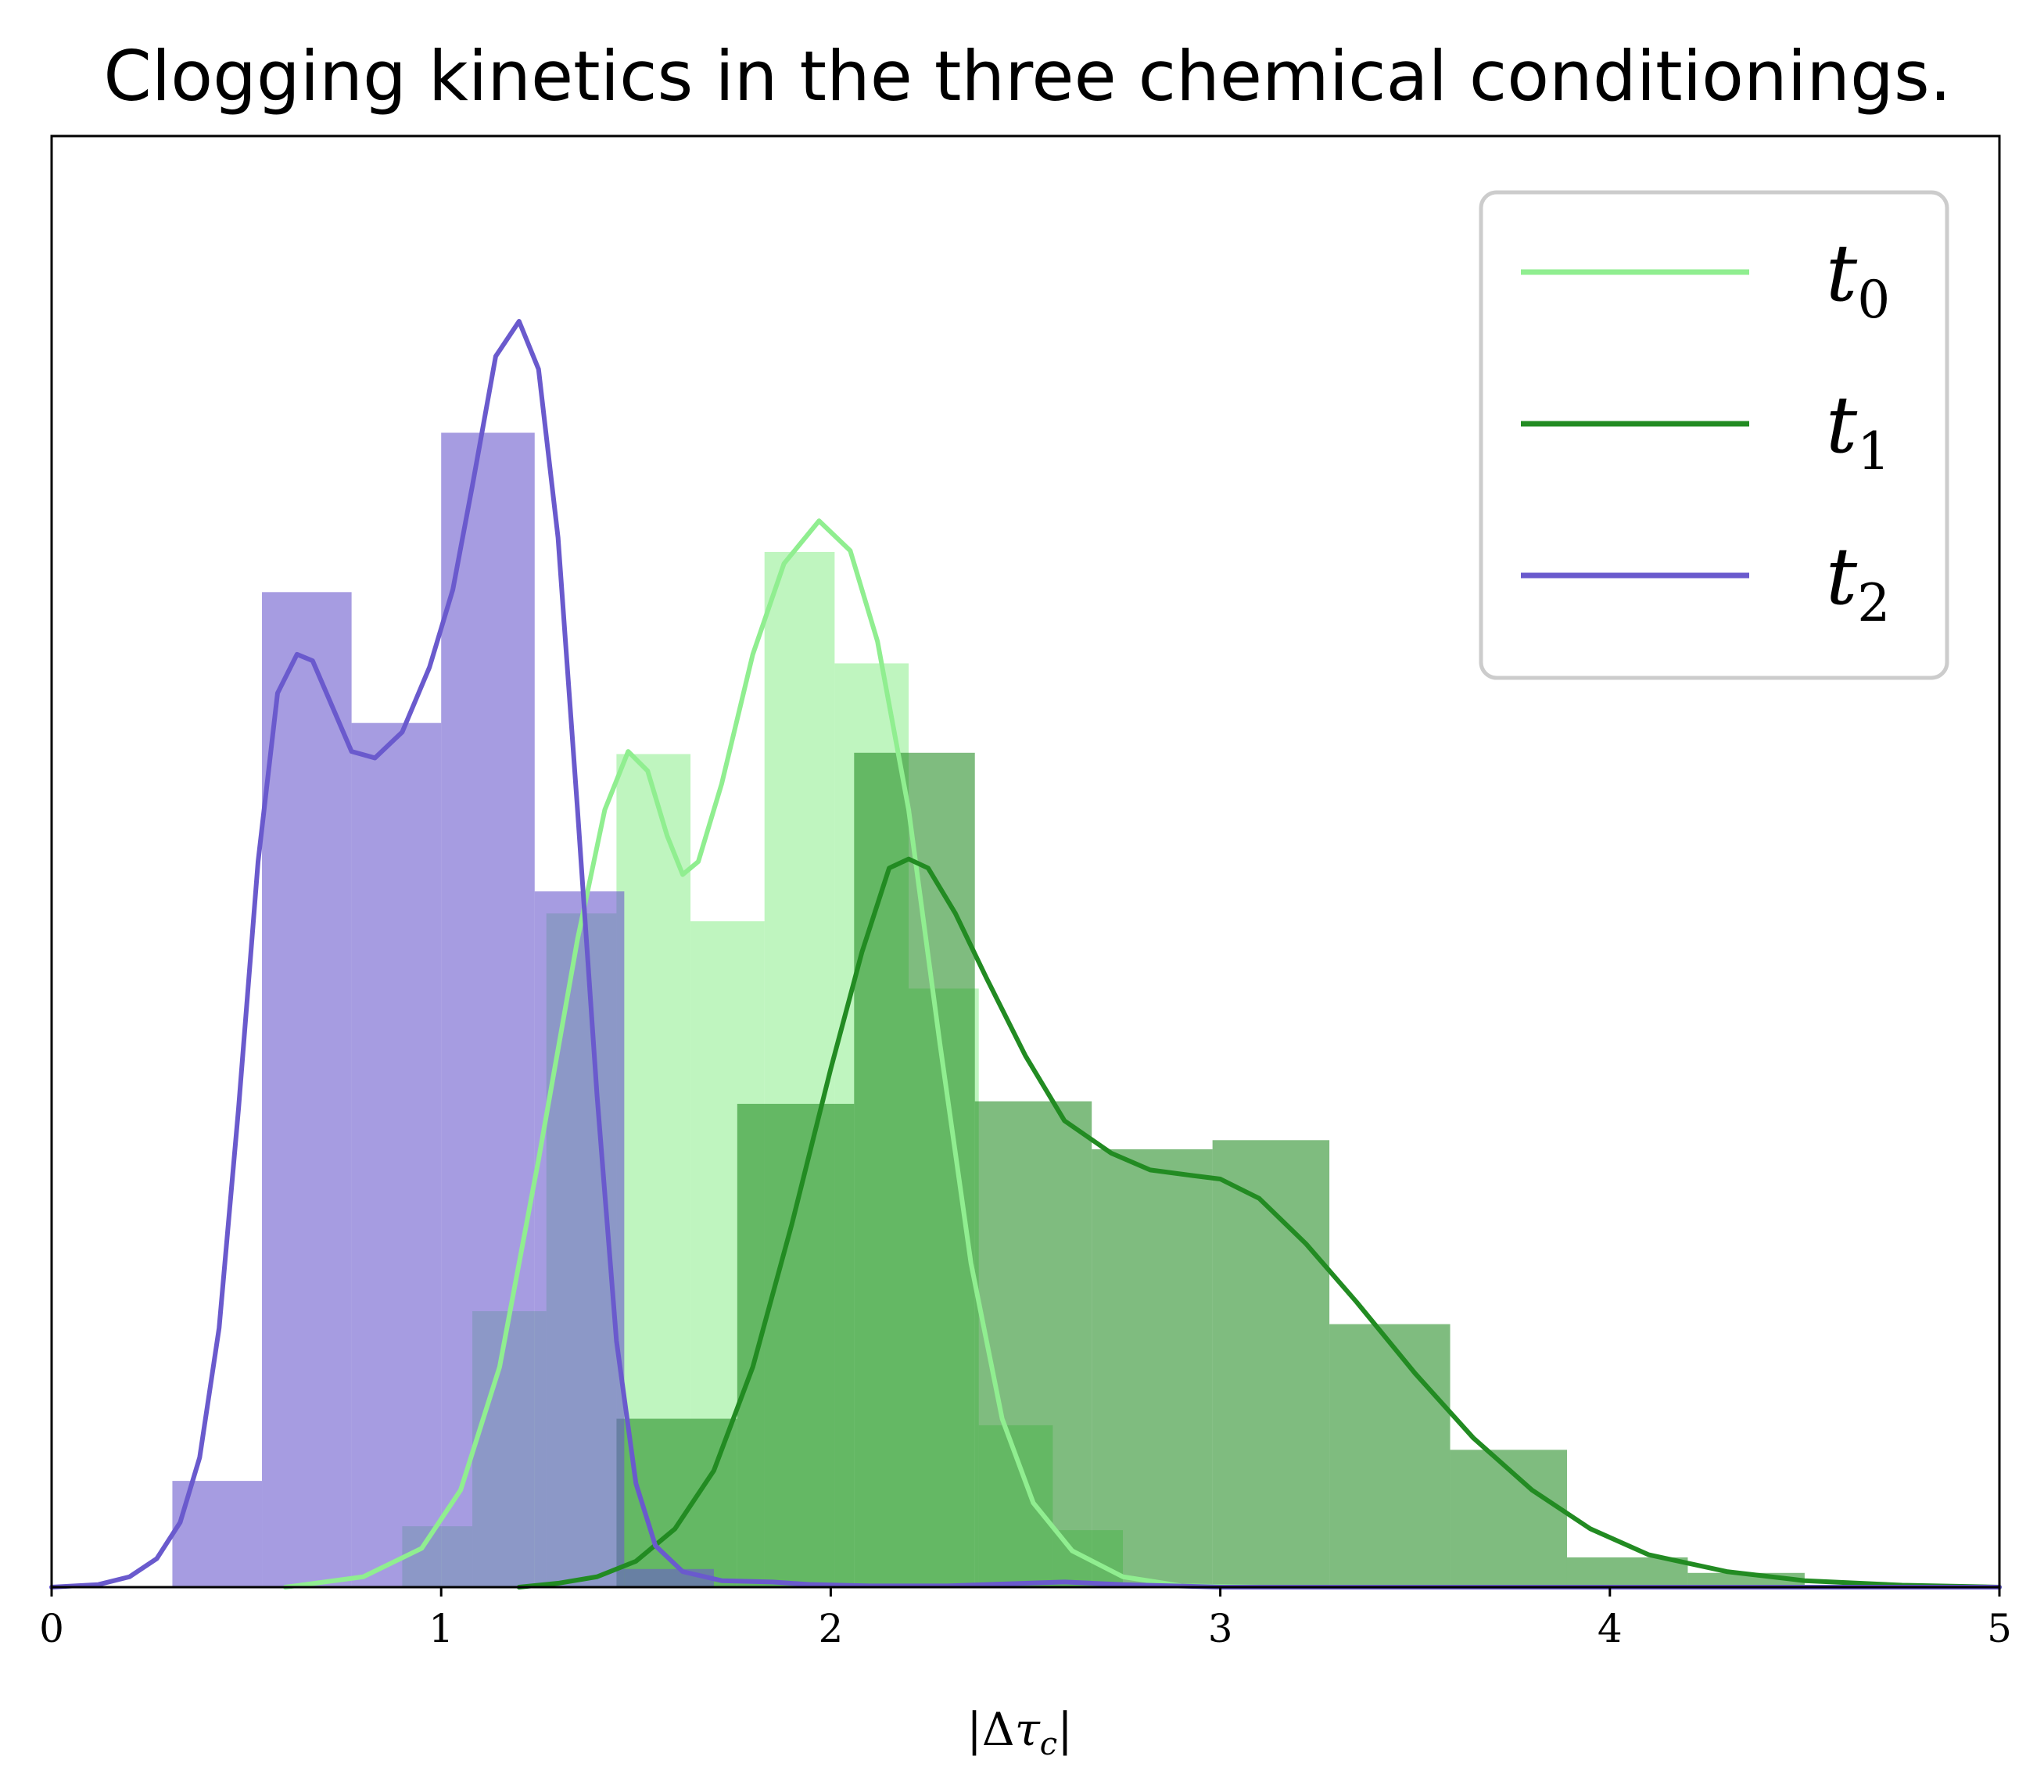 The height and width of the screenshot is (1792, 2044). What do you see at coordinates (1858, 582) in the screenshot?
I see `legend-label-t_2: t2` at bounding box center [1858, 582].